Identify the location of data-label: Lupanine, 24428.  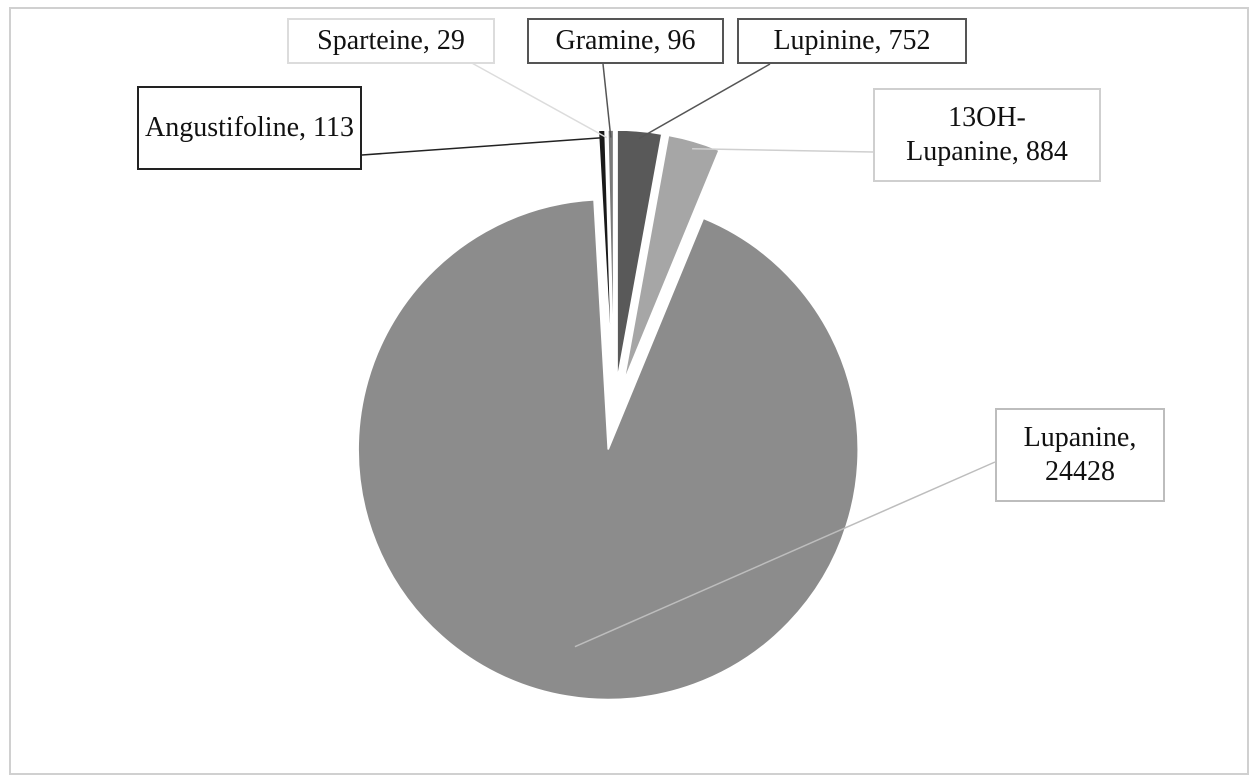
(1080, 455).